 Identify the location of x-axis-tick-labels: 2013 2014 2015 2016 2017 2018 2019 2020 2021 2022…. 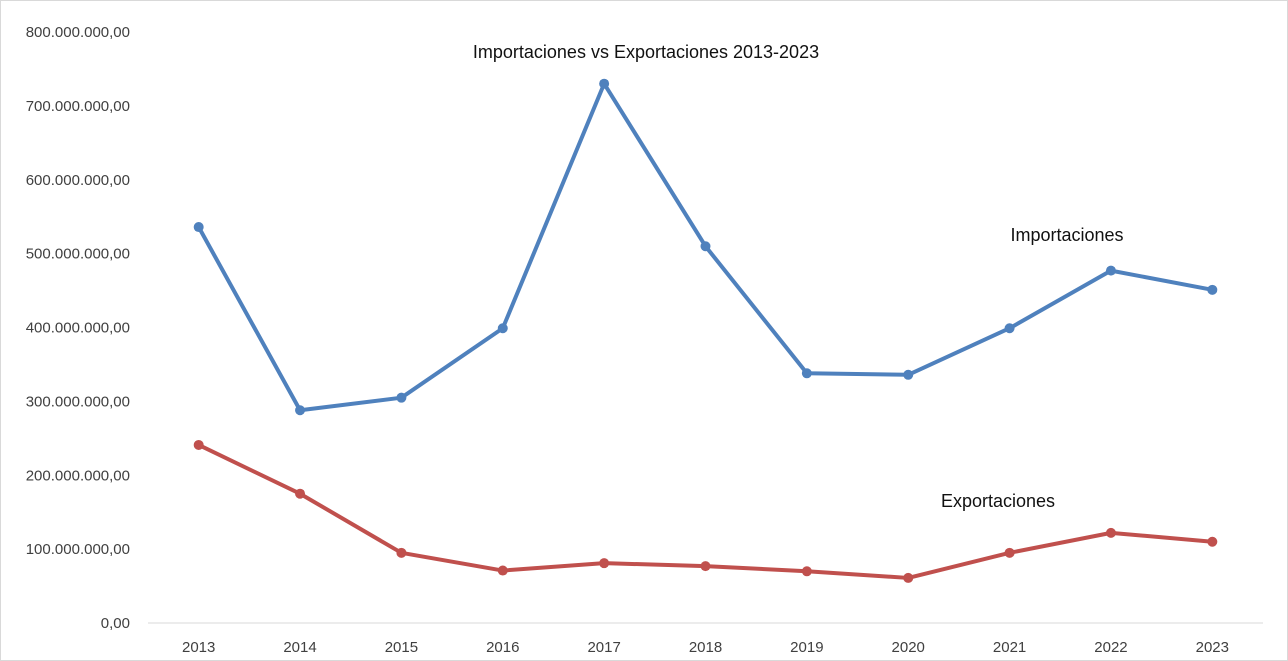
(705, 647).